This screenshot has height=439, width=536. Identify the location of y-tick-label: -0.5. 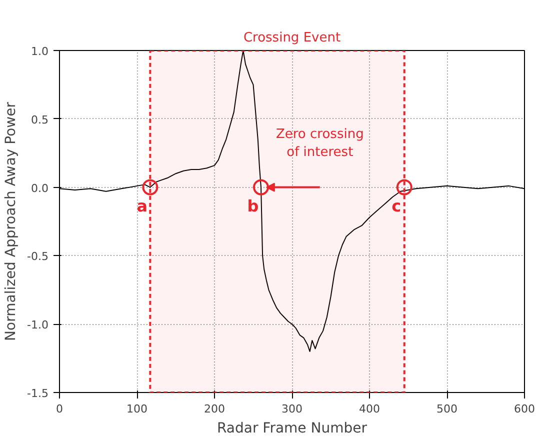
(38, 257).